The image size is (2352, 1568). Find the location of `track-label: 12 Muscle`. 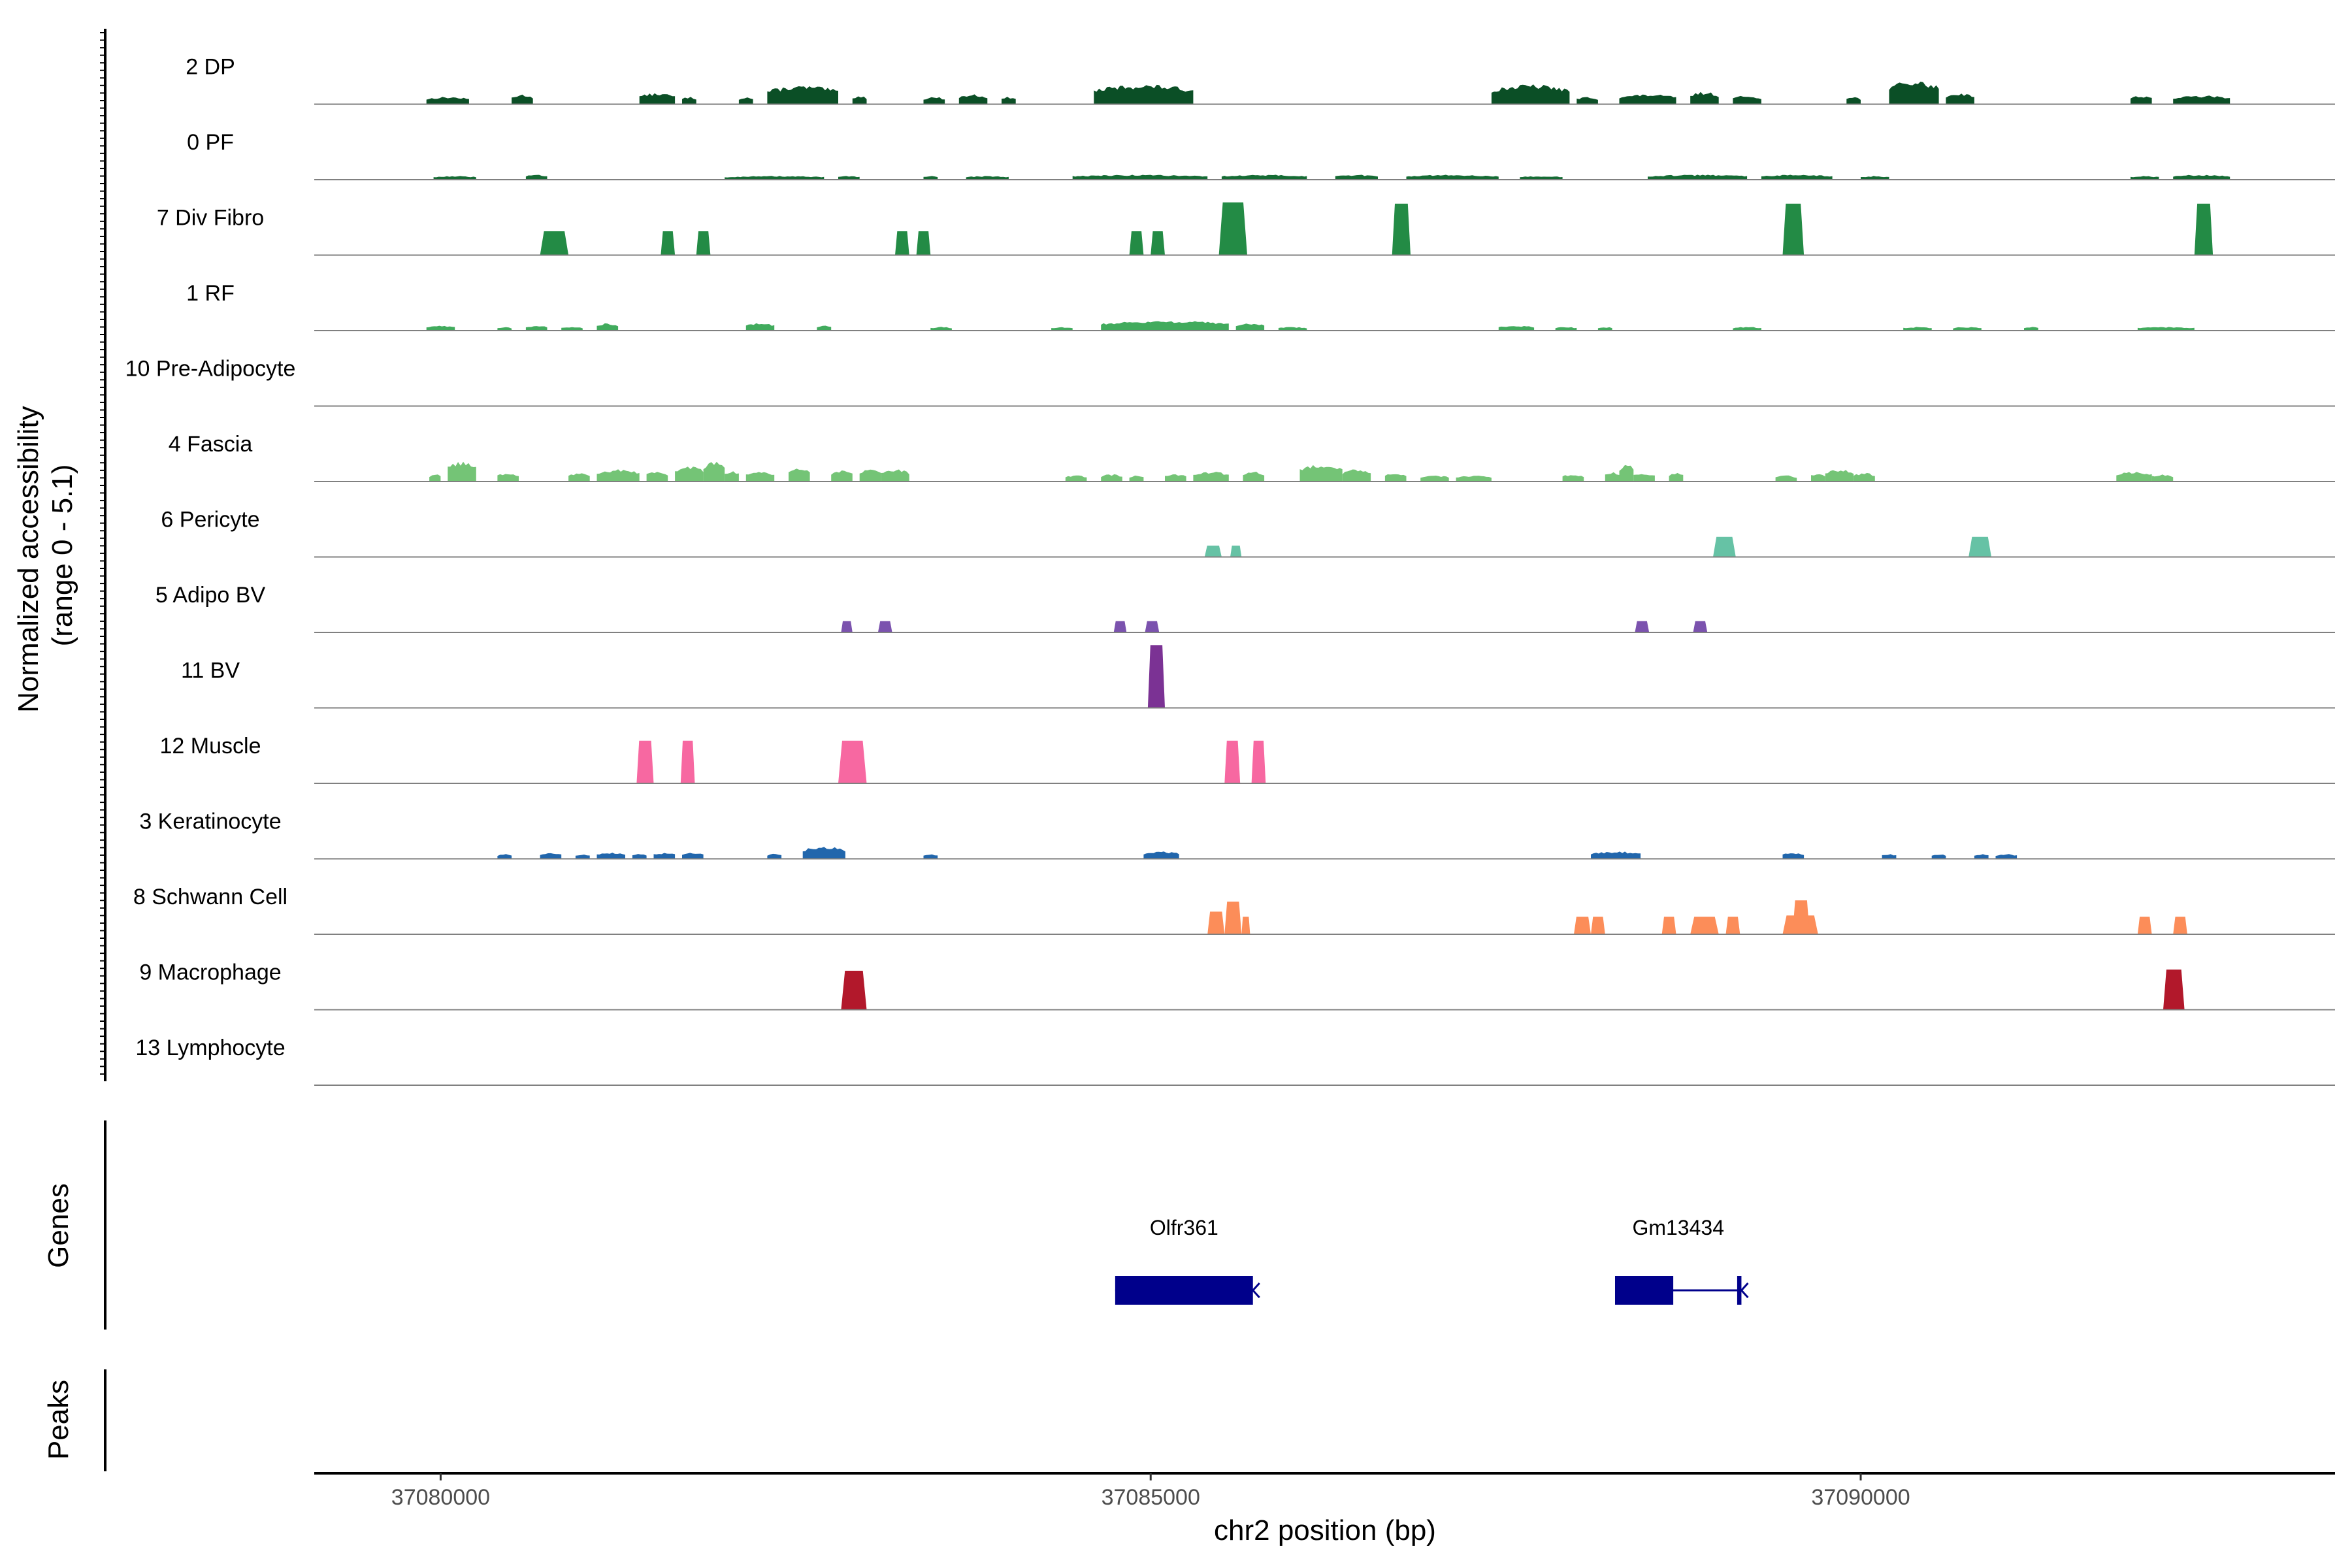

track-label: 12 Muscle is located at coordinates (210, 746).